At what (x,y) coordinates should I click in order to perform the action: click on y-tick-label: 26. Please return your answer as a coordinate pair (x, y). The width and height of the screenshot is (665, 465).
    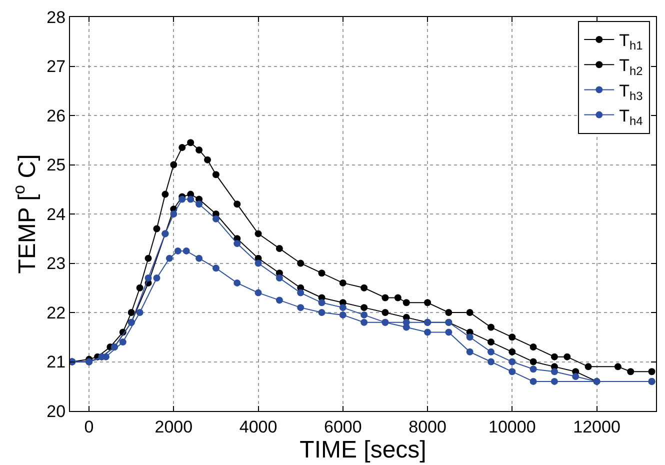
    Looking at the image, I should click on (56, 116).